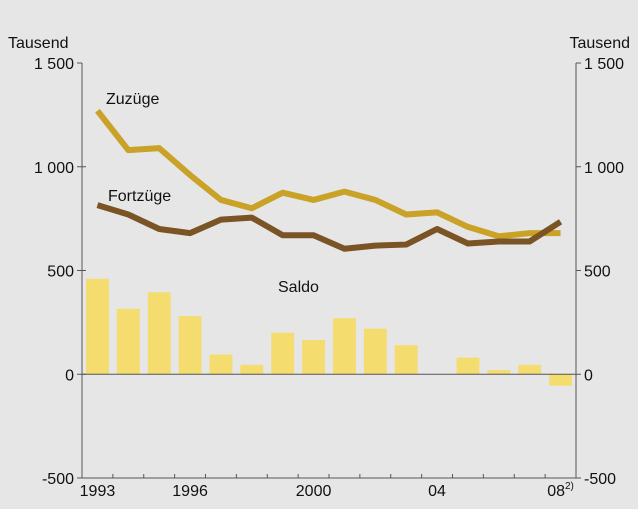 The image size is (638, 509). I want to click on y-tick-label-right-2: 500, so click(597, 272).